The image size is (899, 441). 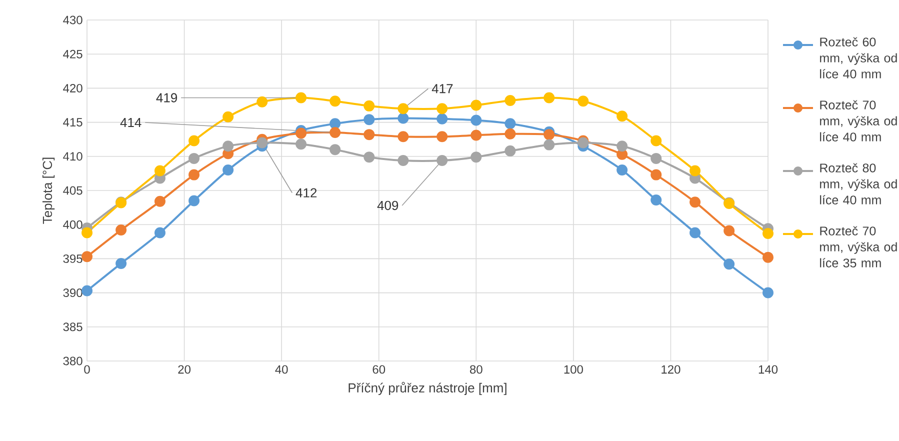 What do you see at coordinates (72, 327) in the screenshot?
I see `y-tick-label: 385` at bounding box center [72, 327].